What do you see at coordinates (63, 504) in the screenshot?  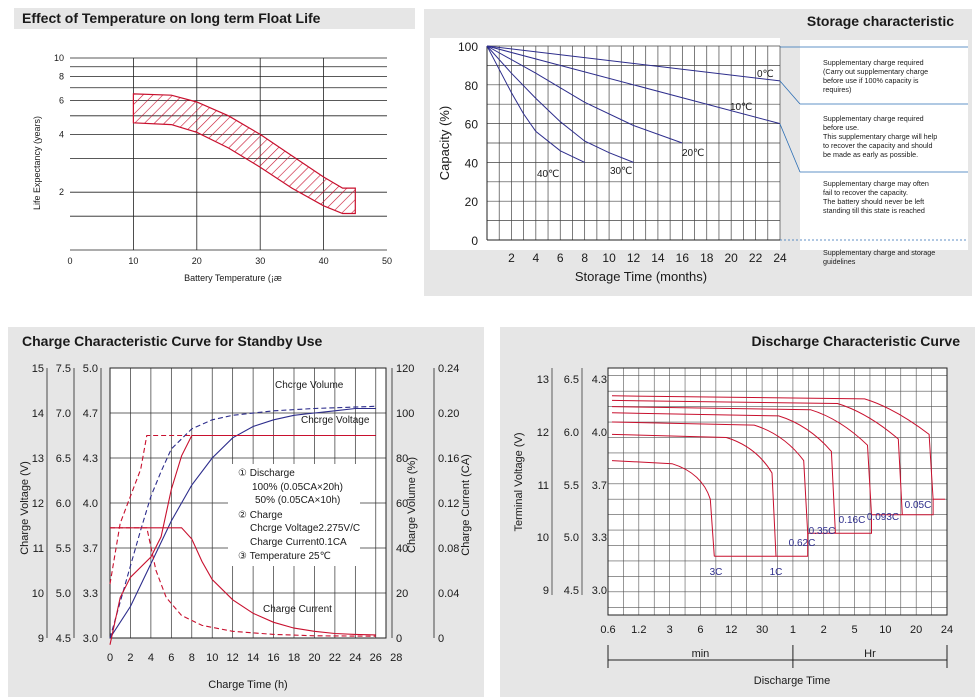 I see `standby-y-tick: 6.0` at bounding box center [63, 504].